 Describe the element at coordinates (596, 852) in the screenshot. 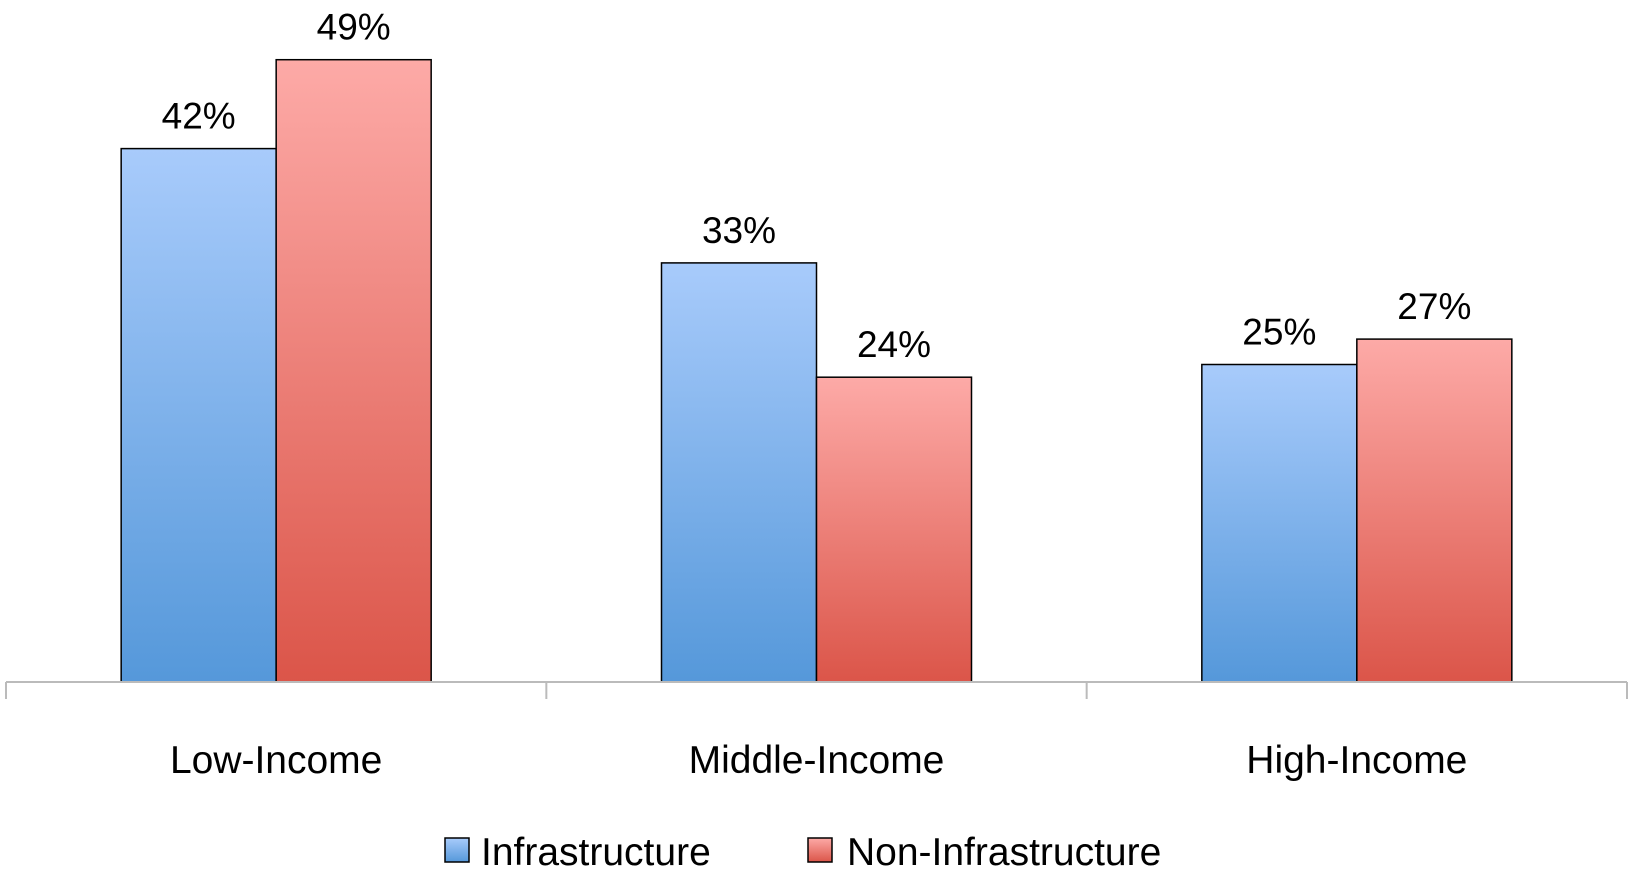

I see `legend-label-infrastructure: Infrastructure` at that location.